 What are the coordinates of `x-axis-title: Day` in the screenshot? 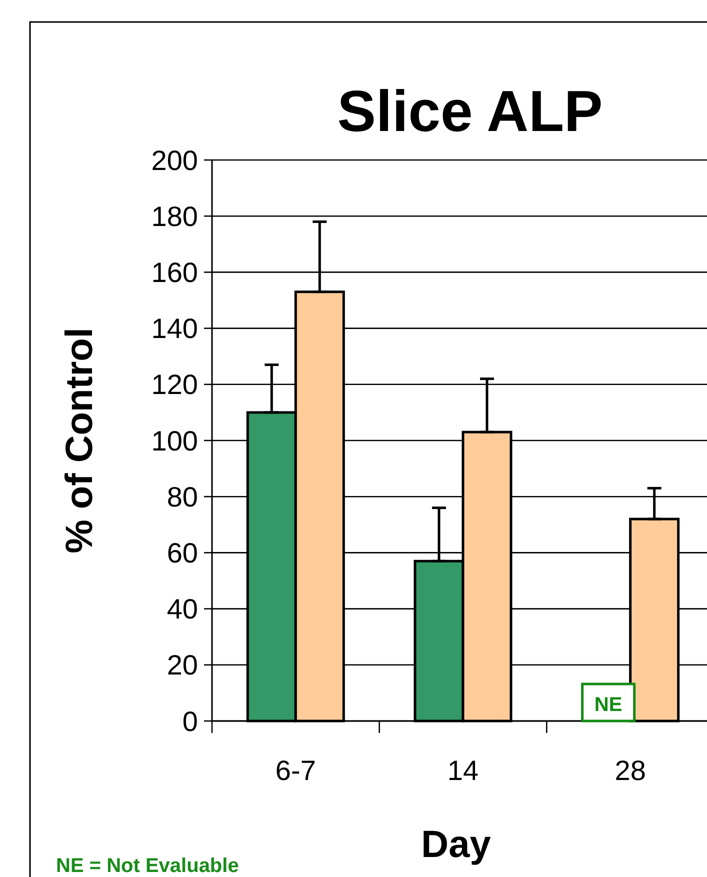 It's located at (456, 845).